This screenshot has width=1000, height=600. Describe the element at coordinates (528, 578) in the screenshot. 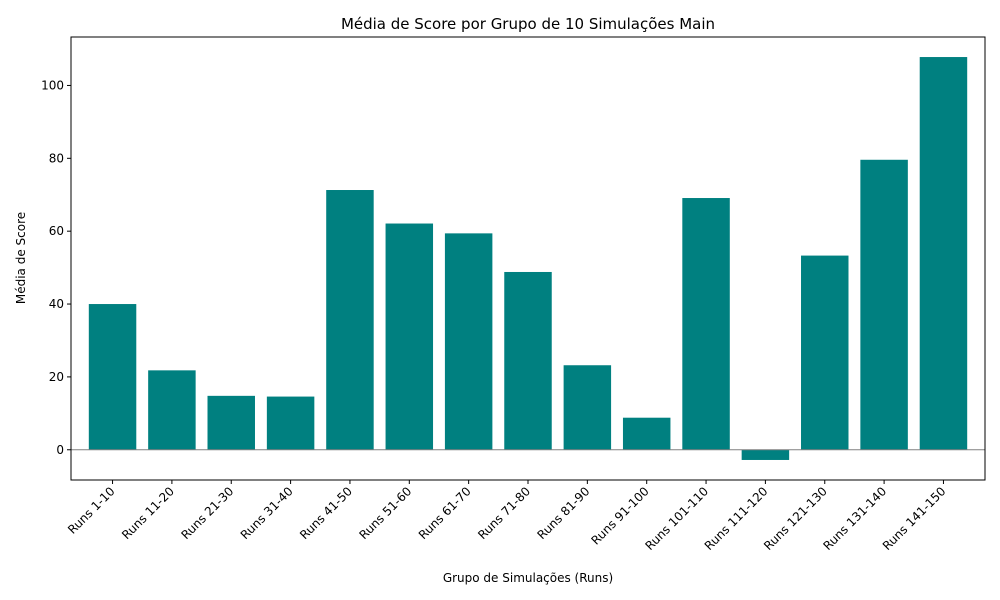

I see `x-axis-label: Grupo de Simulações (Runs)` at that location.